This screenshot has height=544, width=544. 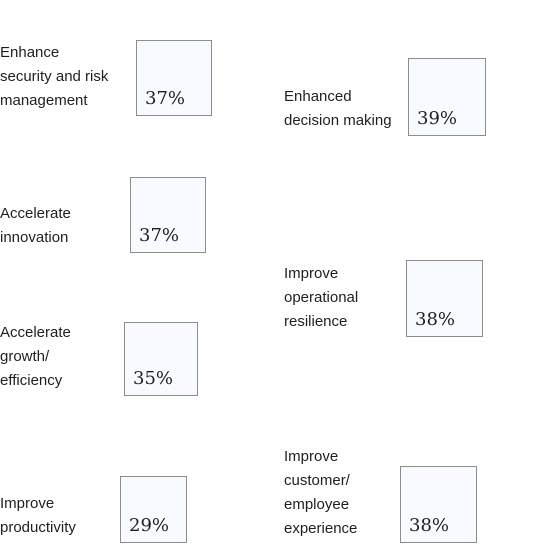 What do you see at coordinates (38, 515) in the screenshot?
I see `category-label: Improve productivity` at bounding box center [38, 515].